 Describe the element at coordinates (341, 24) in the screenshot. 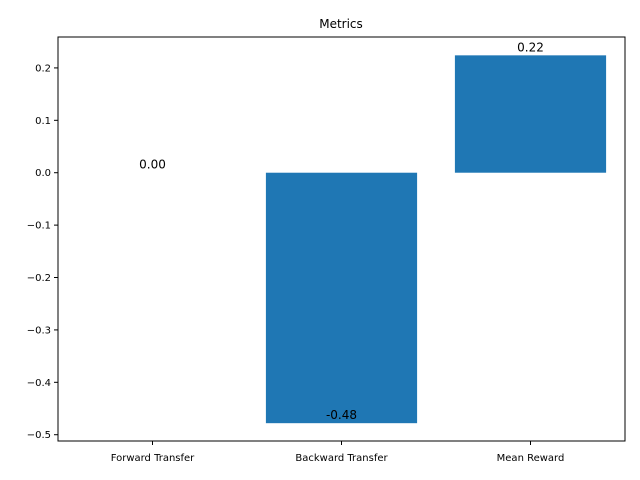

I see `chart-title: Metrics` at that location.